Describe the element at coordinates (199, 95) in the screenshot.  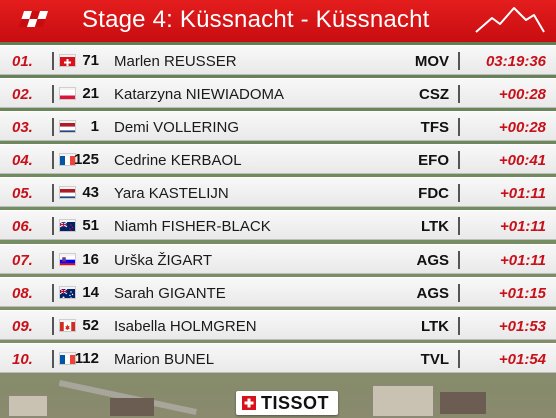
I see `rider-name: Katarzyna NIEWIADOMA` at that location.